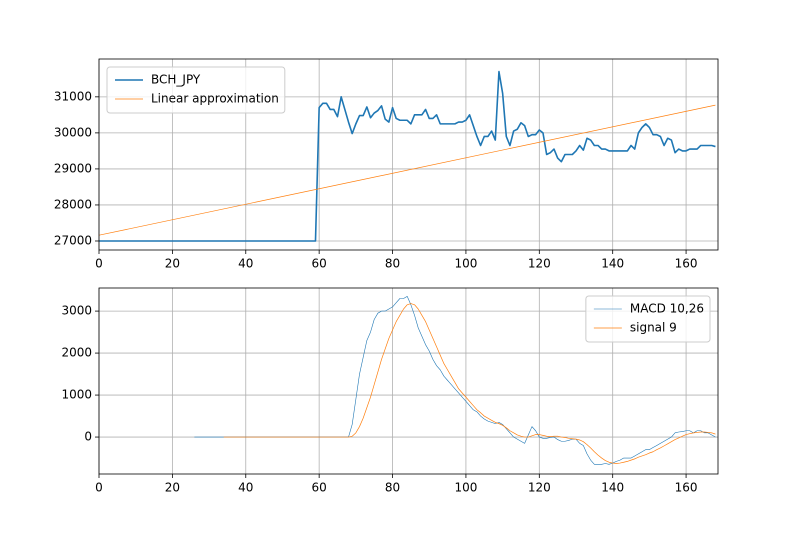  What do you see at coordinates (73, 204) in the screenshot?
I see `y-tick-label: 28000` at bounding box center [73, 204].